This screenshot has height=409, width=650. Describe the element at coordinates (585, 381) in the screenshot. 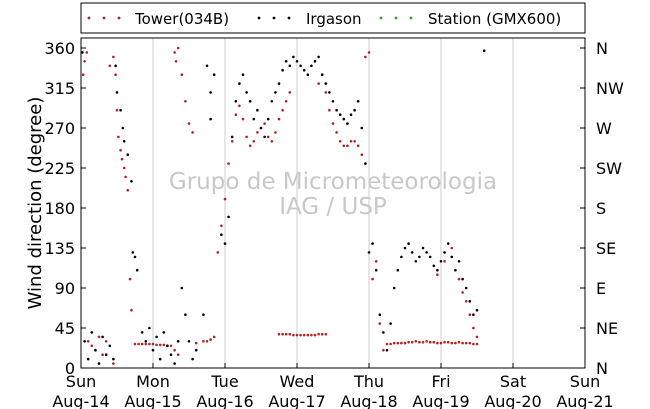

I see `x-tick-day: Sun` at that location.